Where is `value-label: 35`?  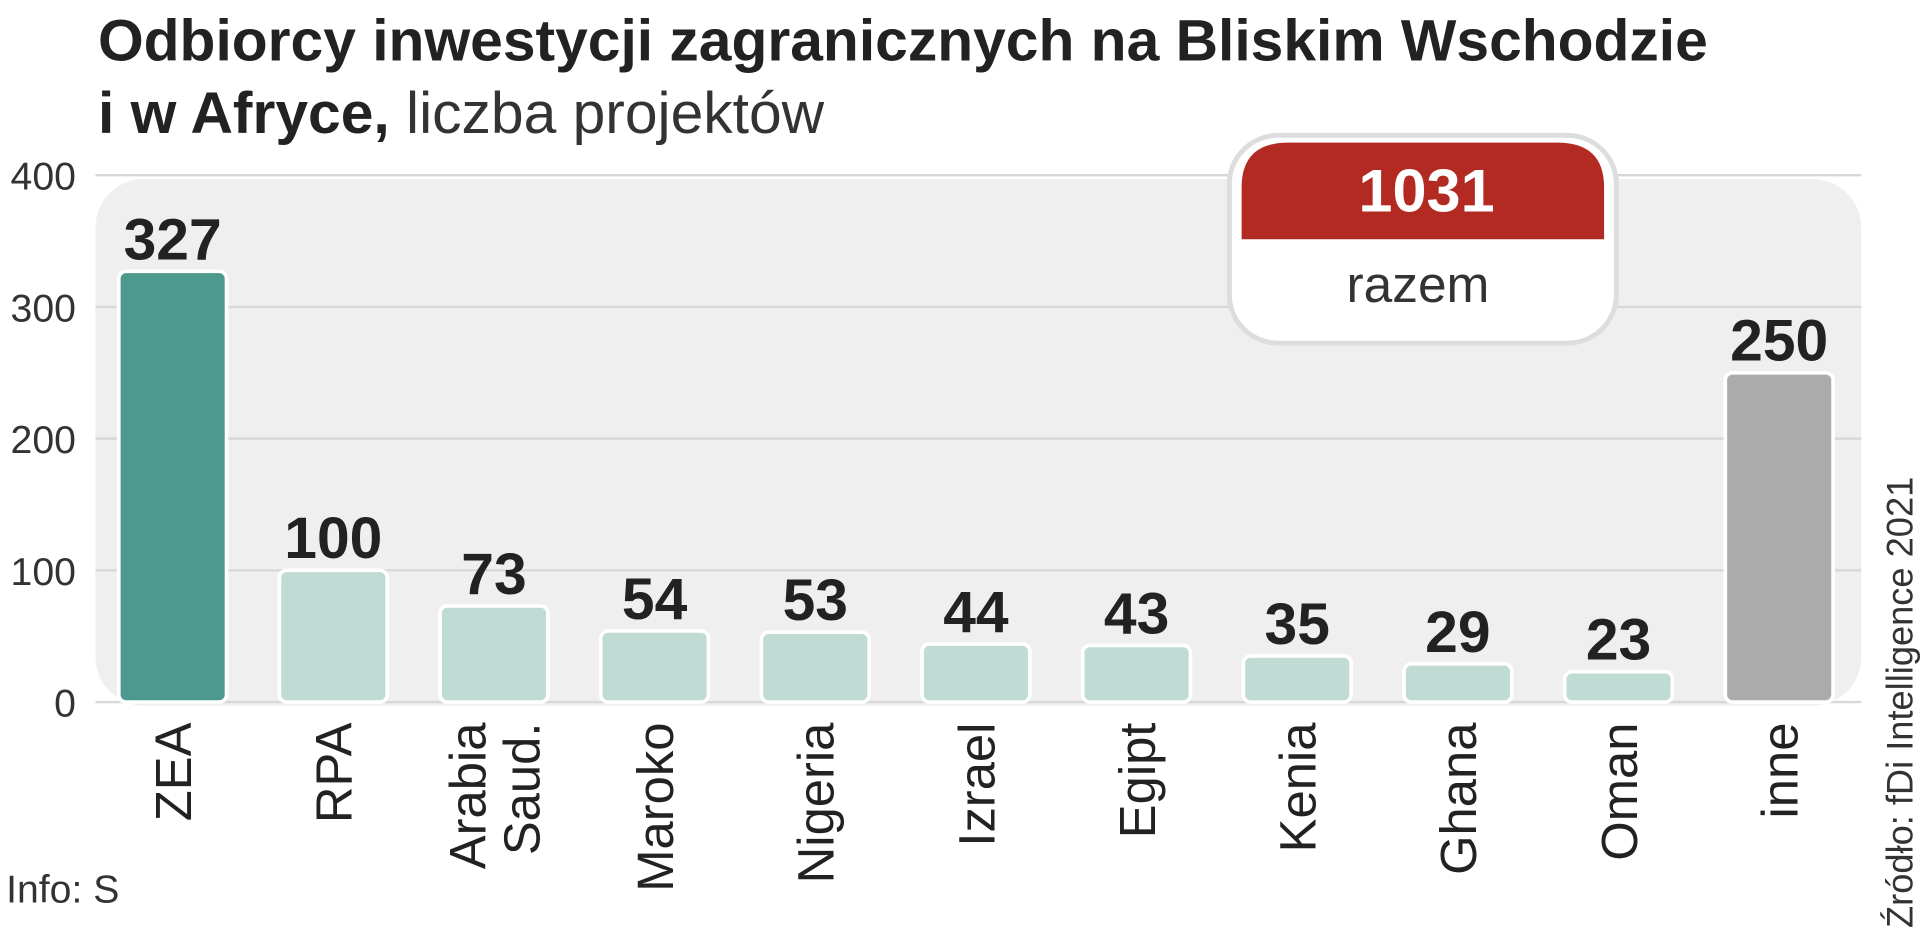
value-label: 35 is located at coordinates (1297, 624).